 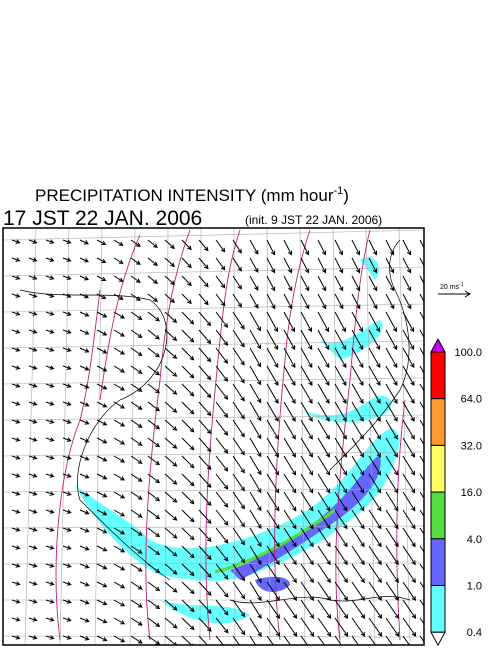 I want to click on init-time: (init. 9 JST 22 JAN. 2006), so click(x=313, y=220).